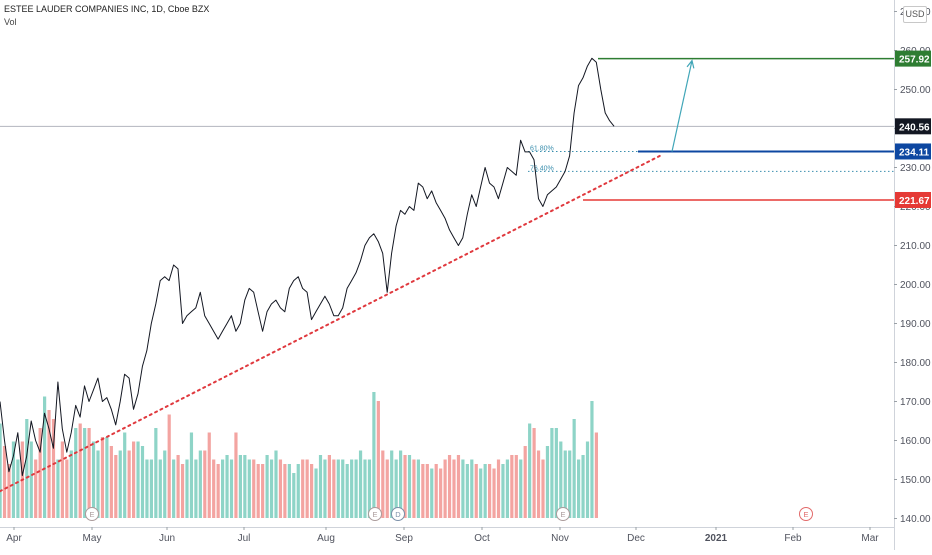  I want to click on x-tick-label: Feb, so click(793, 538).